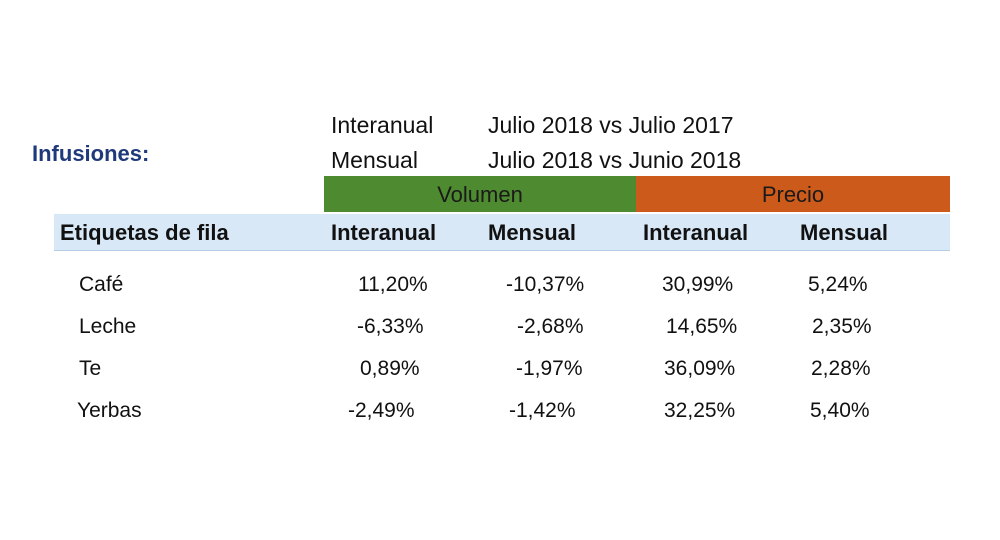 This screenshot has height=540, width=1000. What do you see at coordinates (840, 410) in the screenshot?
I see `cell-value: 5,40%` at bounding box center [840, 410].